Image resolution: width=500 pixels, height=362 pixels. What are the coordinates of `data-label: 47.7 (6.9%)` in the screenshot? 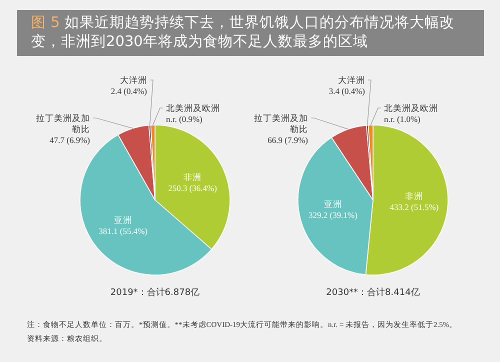 It's located at (70, 140).